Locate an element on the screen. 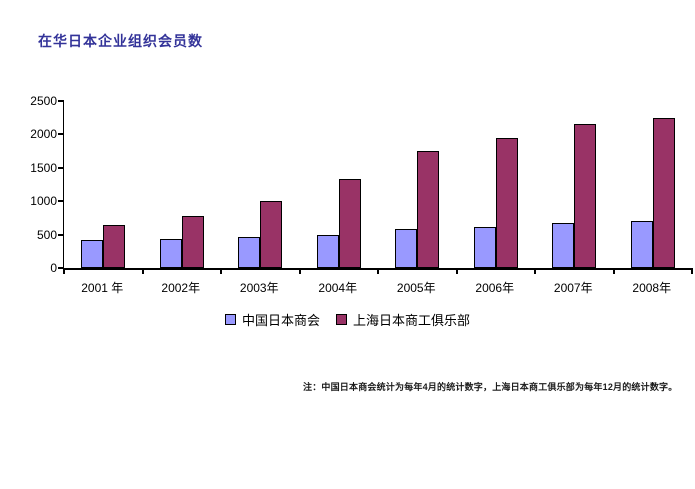 This screenshot has height=489, width=695. x-tick-label: 2002年 is located at coordinates (181, 288).